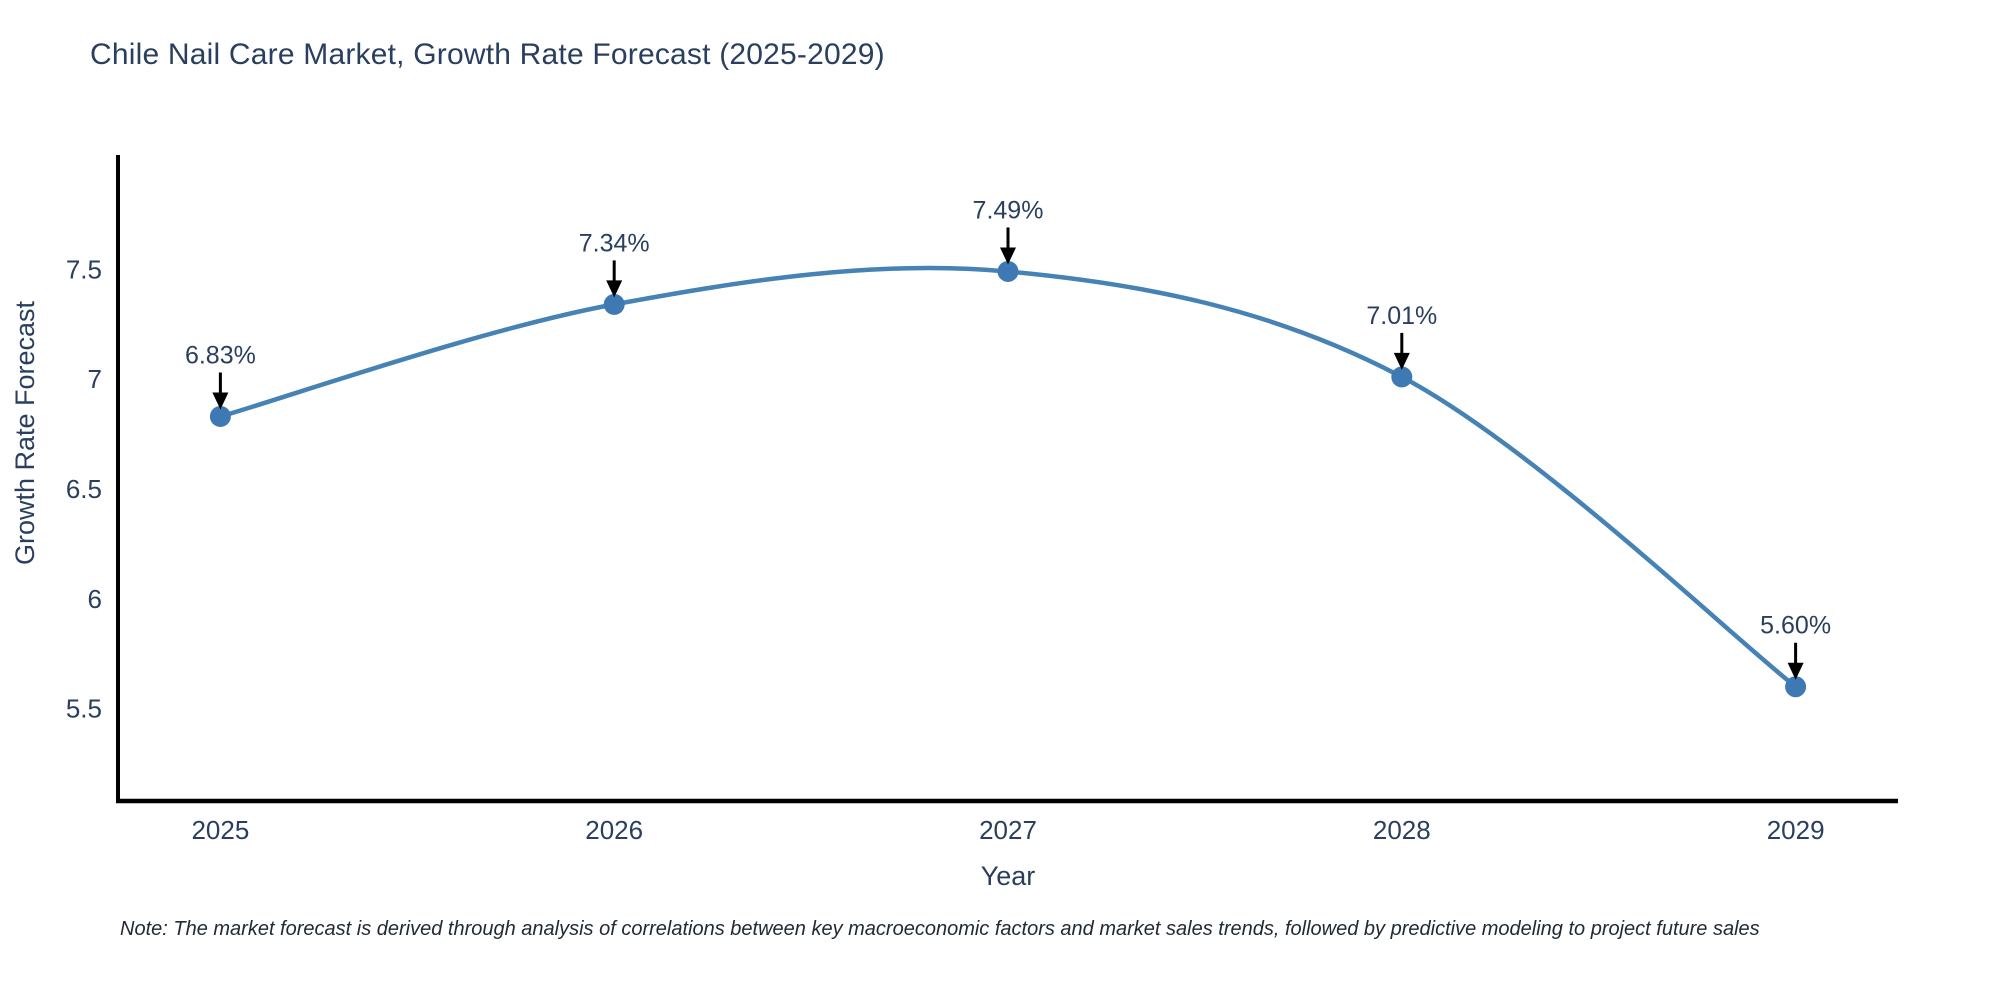 Image resolution: width=2000 pixels, height=1000 pixels. What do you see at coordinates (1008, 210) in the screenshot?
I see `point-value-label: 7.49%` at bounding box center [1008, 210].